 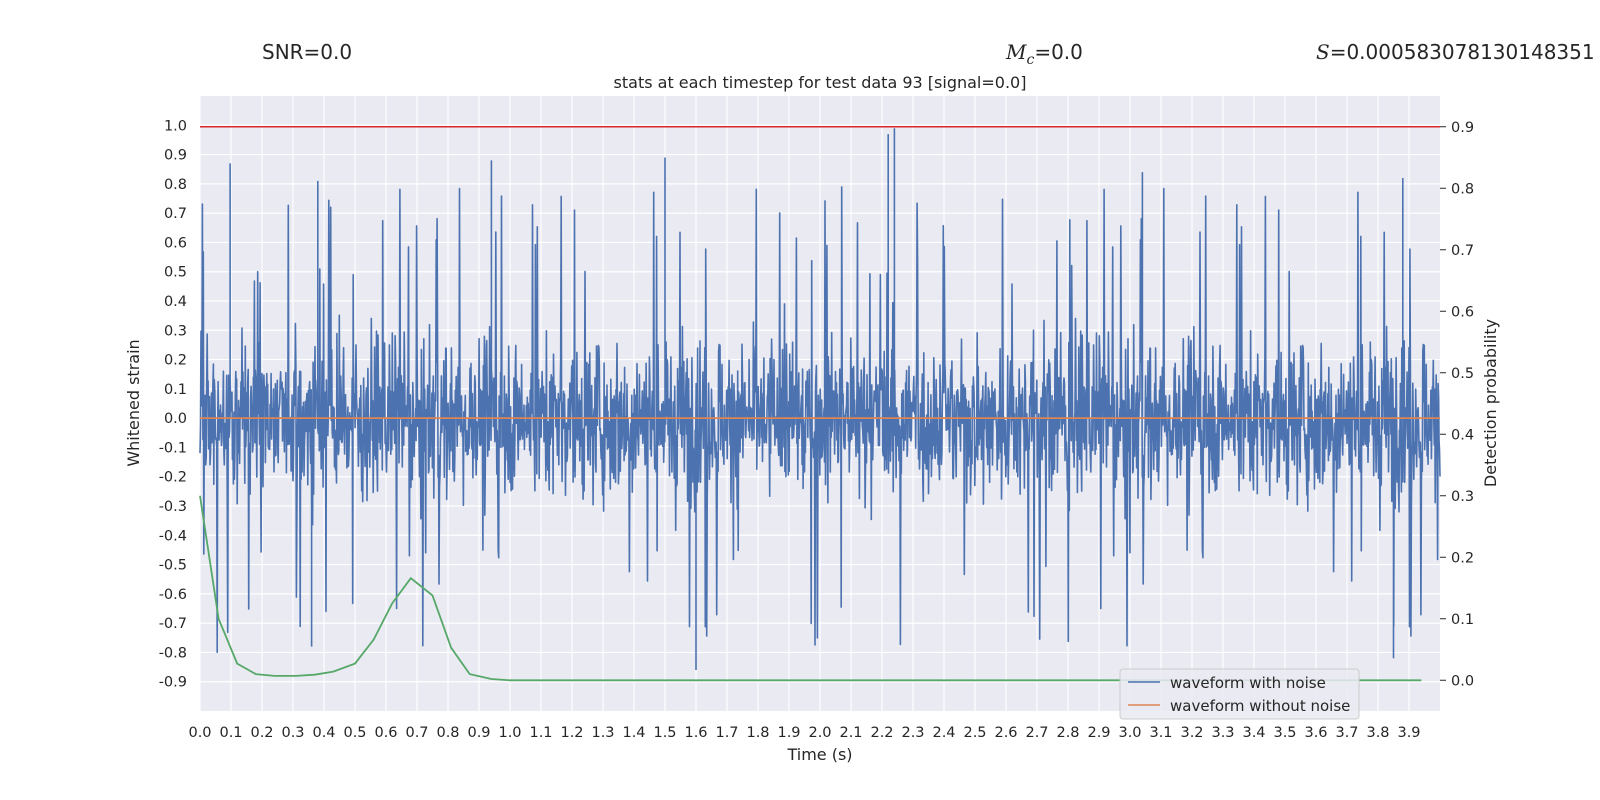 What do you see at coordinates (447, 733) in the screenshot?
I see `x-tick-label: 0.8` at bounding box center [447, 733].